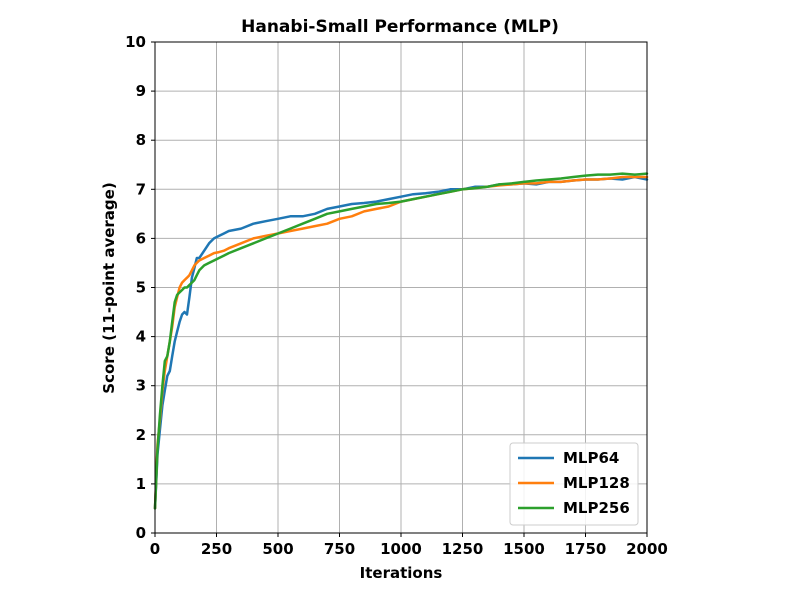  Describe the element at coordinates (155, 549) in the screenshot. I see `x-tick-label: 0` at that location.